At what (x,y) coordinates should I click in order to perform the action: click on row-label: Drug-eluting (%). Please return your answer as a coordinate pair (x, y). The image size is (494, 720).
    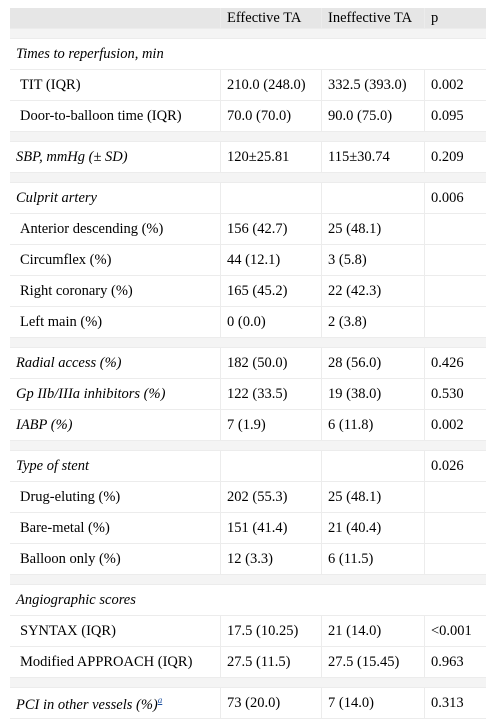
    Looking at the image, I should click on (115, 497).